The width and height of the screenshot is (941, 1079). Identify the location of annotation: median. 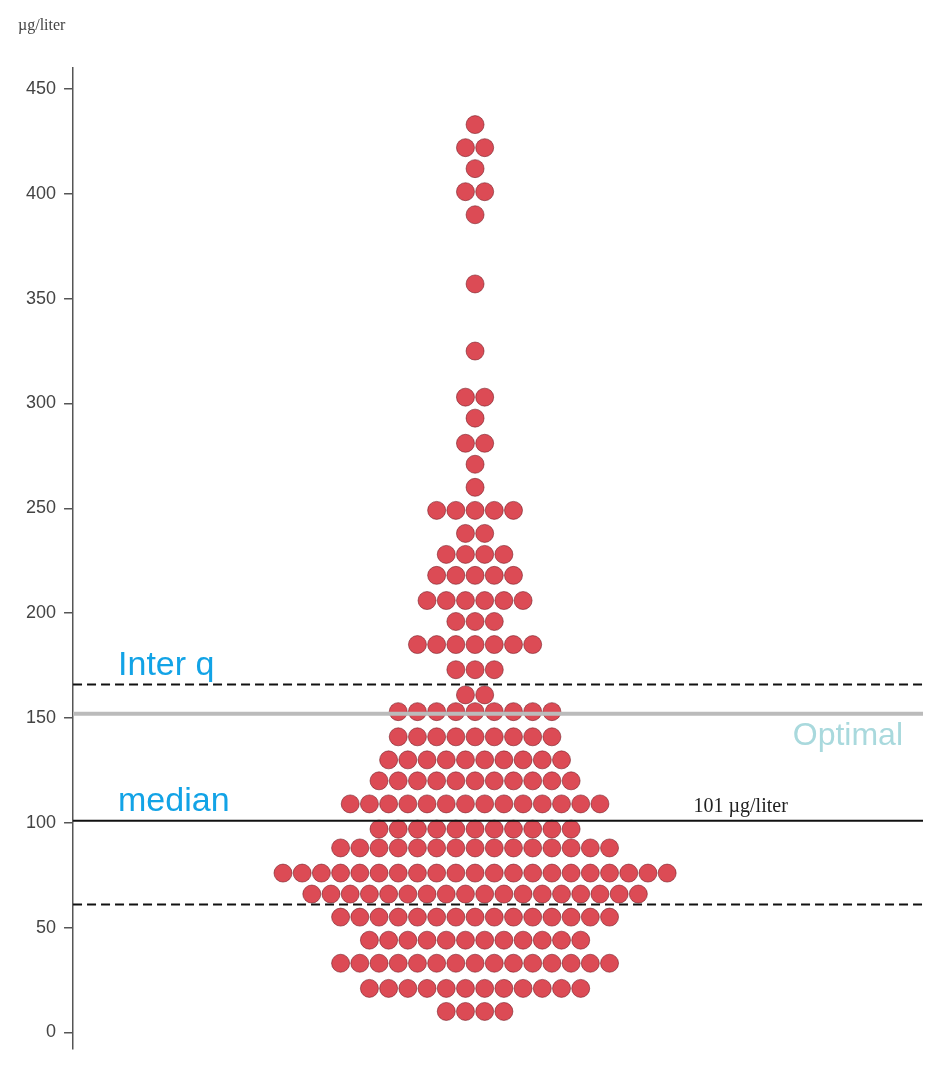
(174, 799).